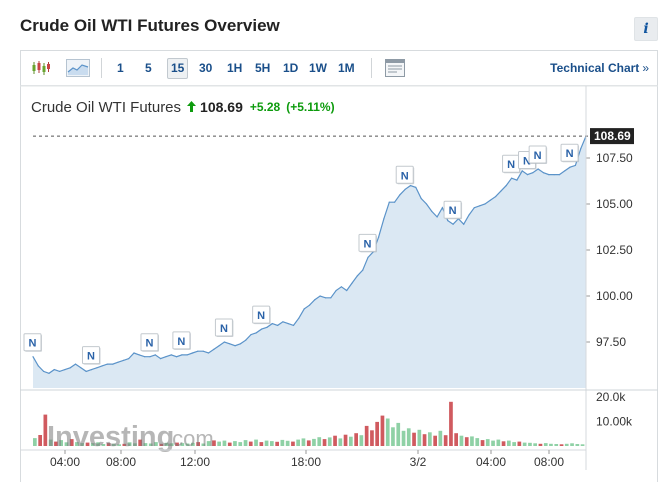 The height and width of the screenshot is (482, 666). Describe the element at coordinates (346, 68) in the screenshot. I see `interval-1m: 1M` at that location.